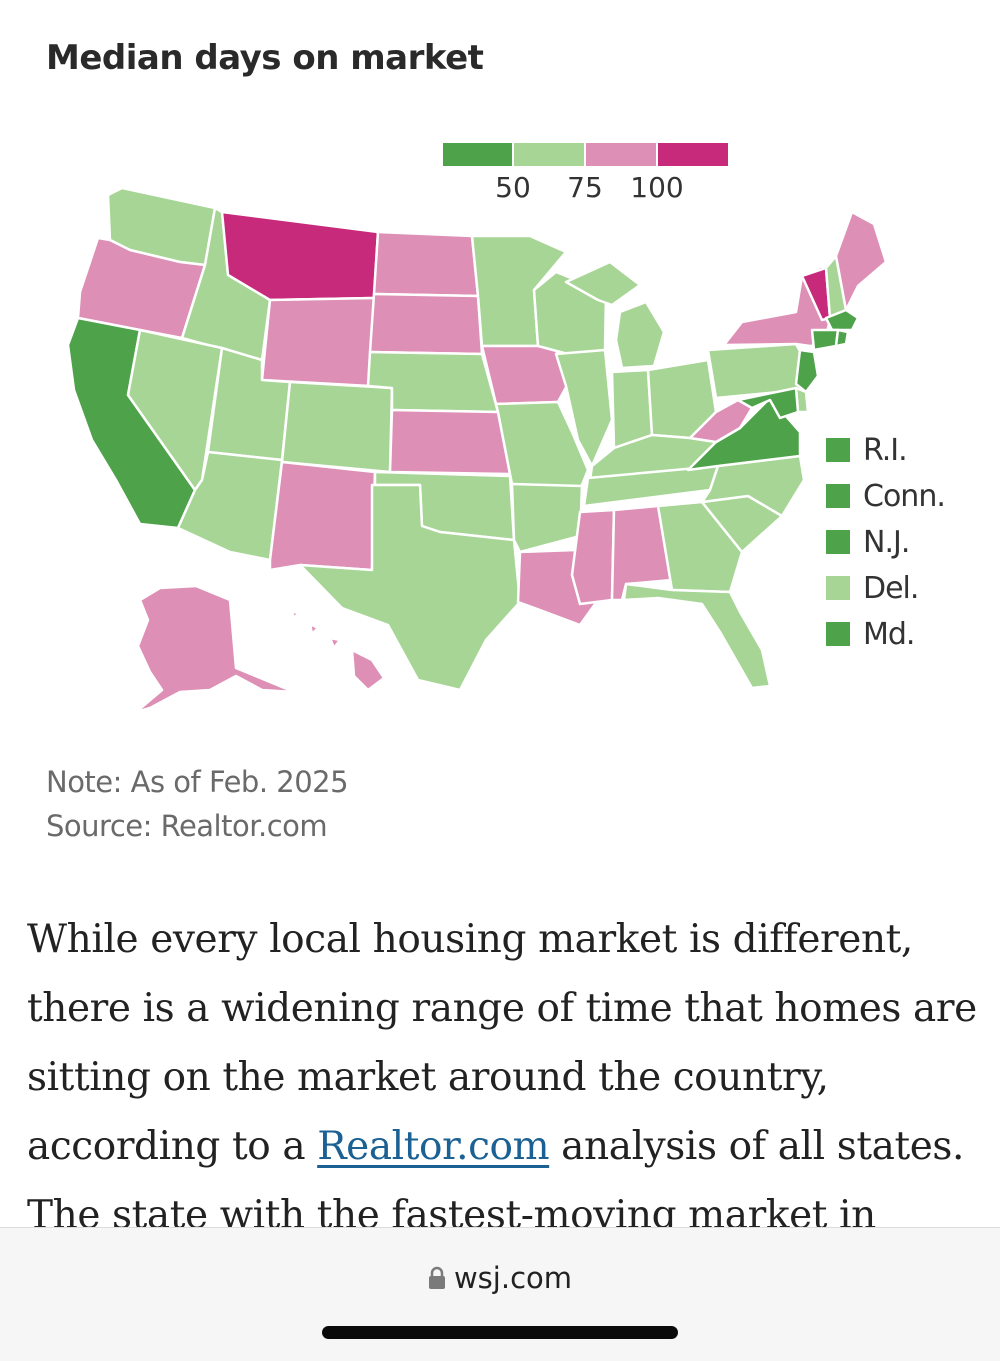 The image size is (1000, 1361). Describe the element at coordinates (322, 516) in the screenshot. I see `state-new-mexico` at that location.